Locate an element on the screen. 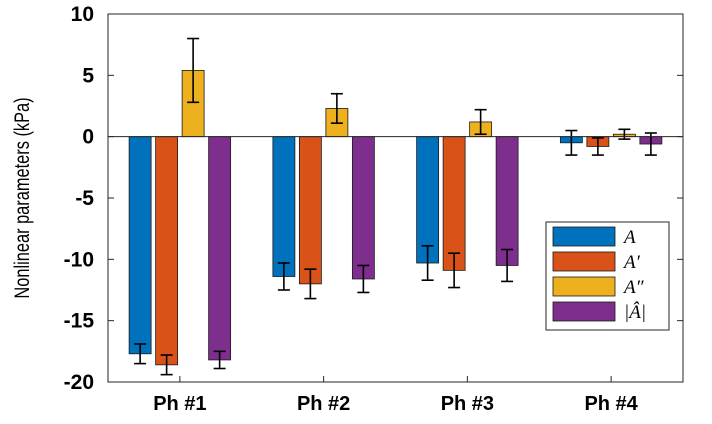  y-tick-label: -10 is located at coordinates (79, 259).